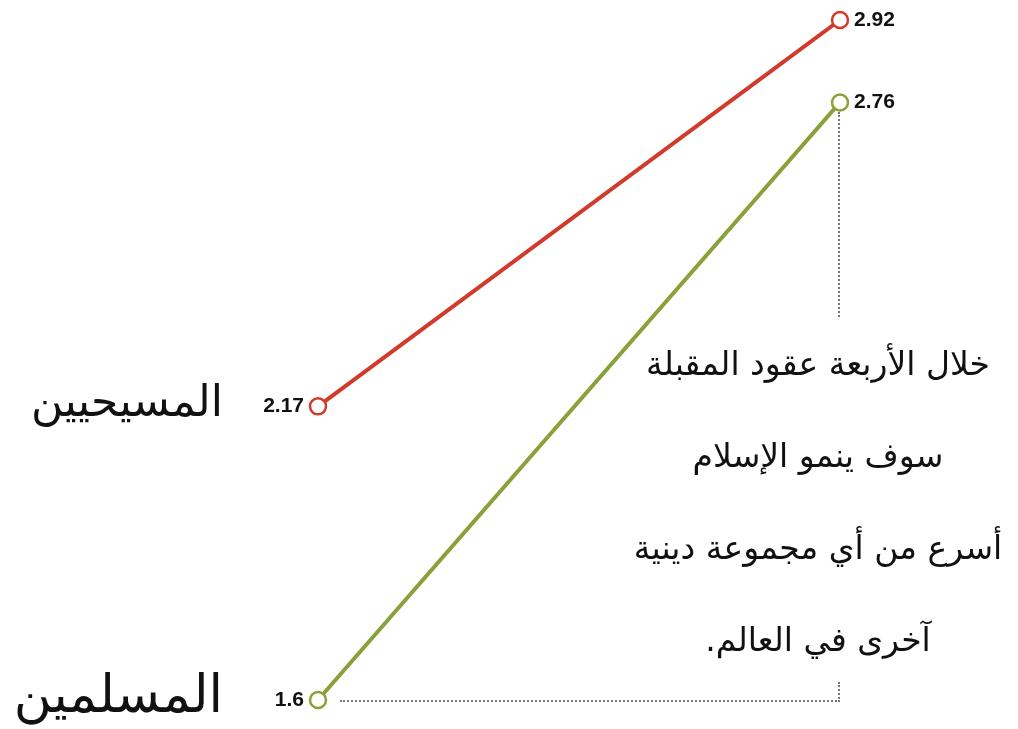 The width and height of the screenshot is (1018, 729). I want to click on series-label: المسلمين, so click(118, 694).